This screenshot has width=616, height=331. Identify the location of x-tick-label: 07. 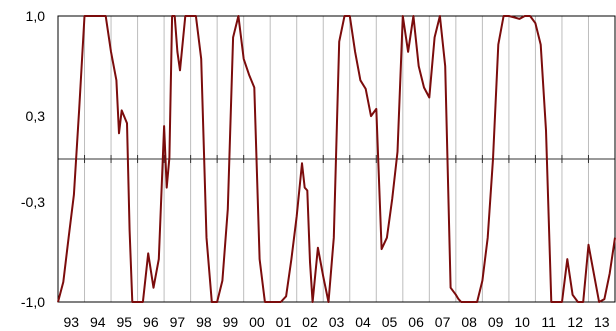
(443, 322).